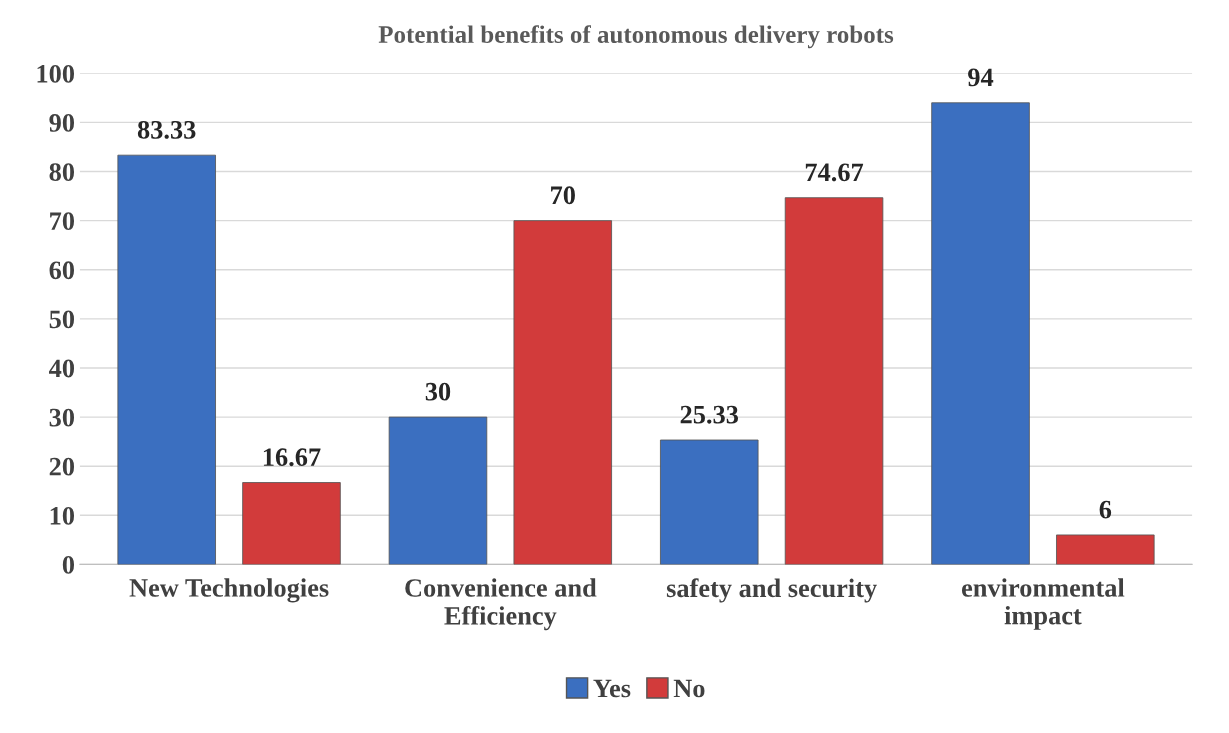 The width and height of the screenshot is (1229, 733). Describe the element at coordinates (612, 688) in the screenshot. I see `legend-label: Yes` at that location.